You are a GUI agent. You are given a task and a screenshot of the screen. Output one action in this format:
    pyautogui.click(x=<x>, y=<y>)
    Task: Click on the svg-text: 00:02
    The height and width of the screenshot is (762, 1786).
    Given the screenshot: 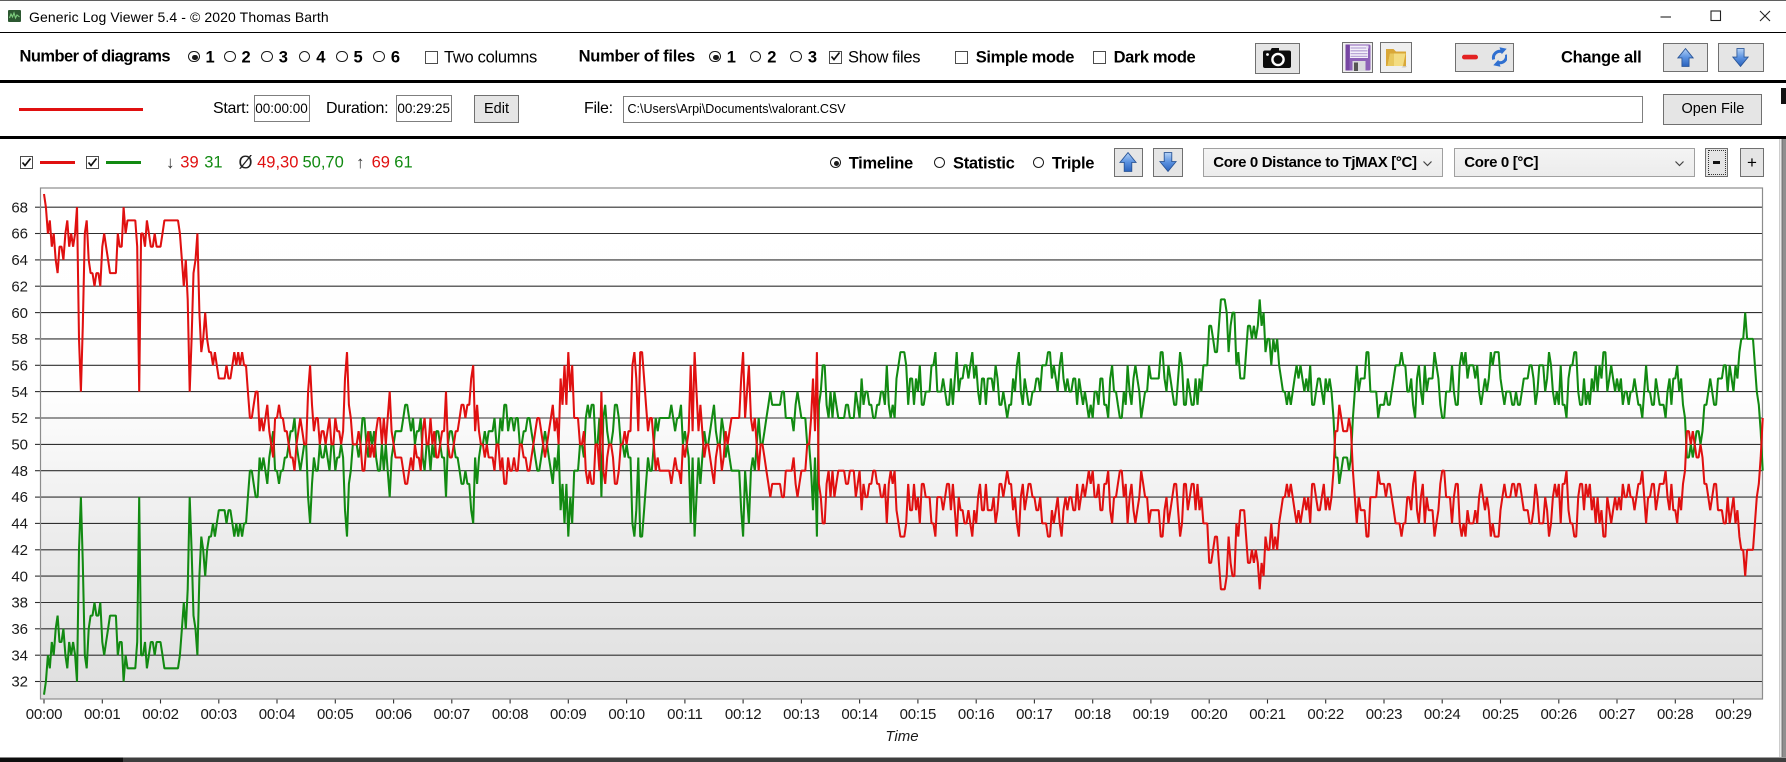 What is the action you would take?
    pyautogui.click(x=160, y=714)
    